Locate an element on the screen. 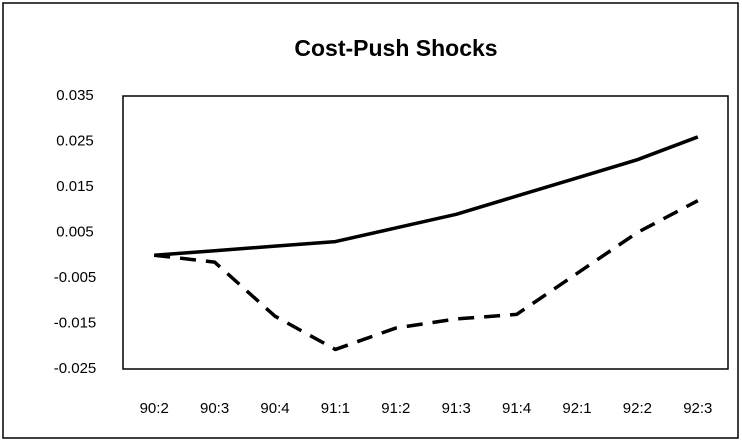  x-tick-label: 92:3 is located at coordinates (697, 408).